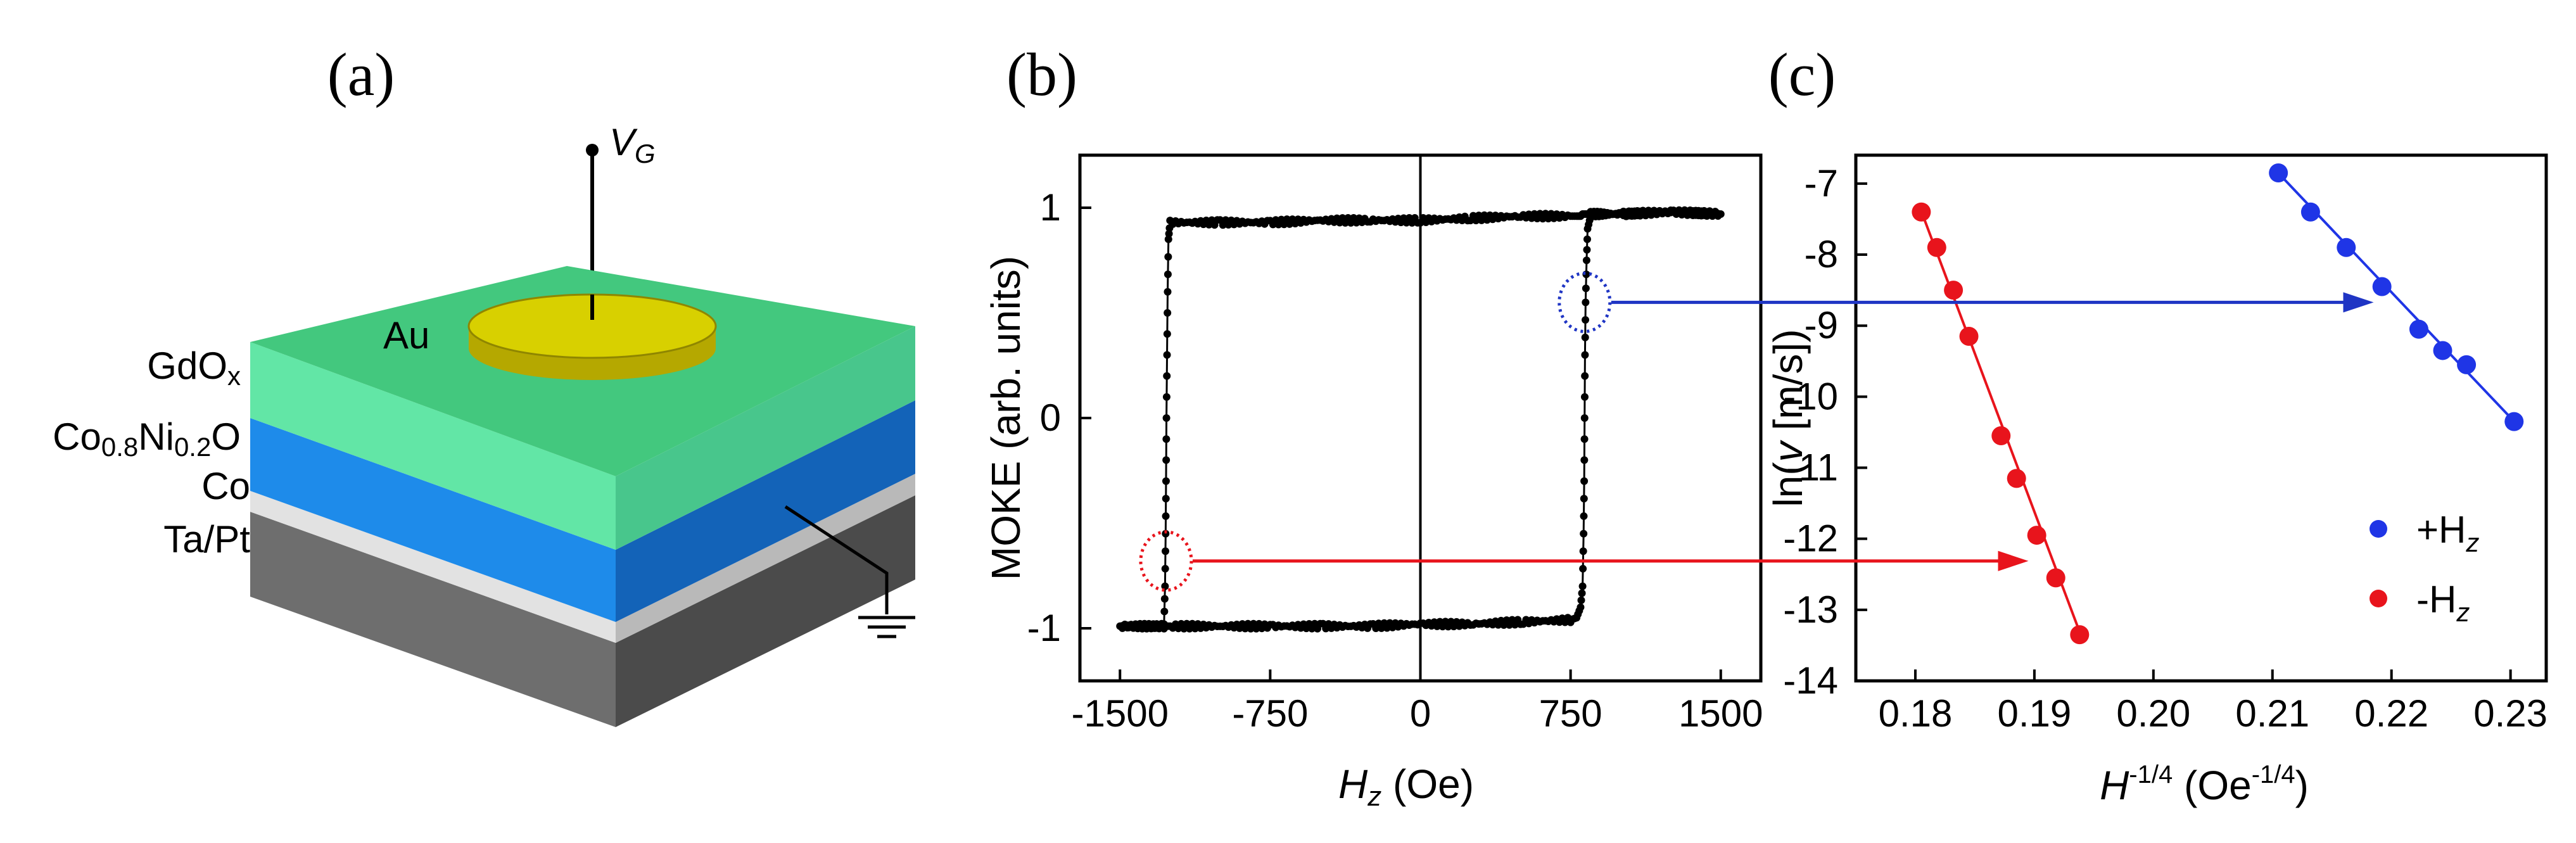 This screenshot has height=843, width=2576. What do you see at coordinates (1270, 713) in the screenshot?
I see `plot-b-xtick-label: -750` at bounding box center [1270, 713].